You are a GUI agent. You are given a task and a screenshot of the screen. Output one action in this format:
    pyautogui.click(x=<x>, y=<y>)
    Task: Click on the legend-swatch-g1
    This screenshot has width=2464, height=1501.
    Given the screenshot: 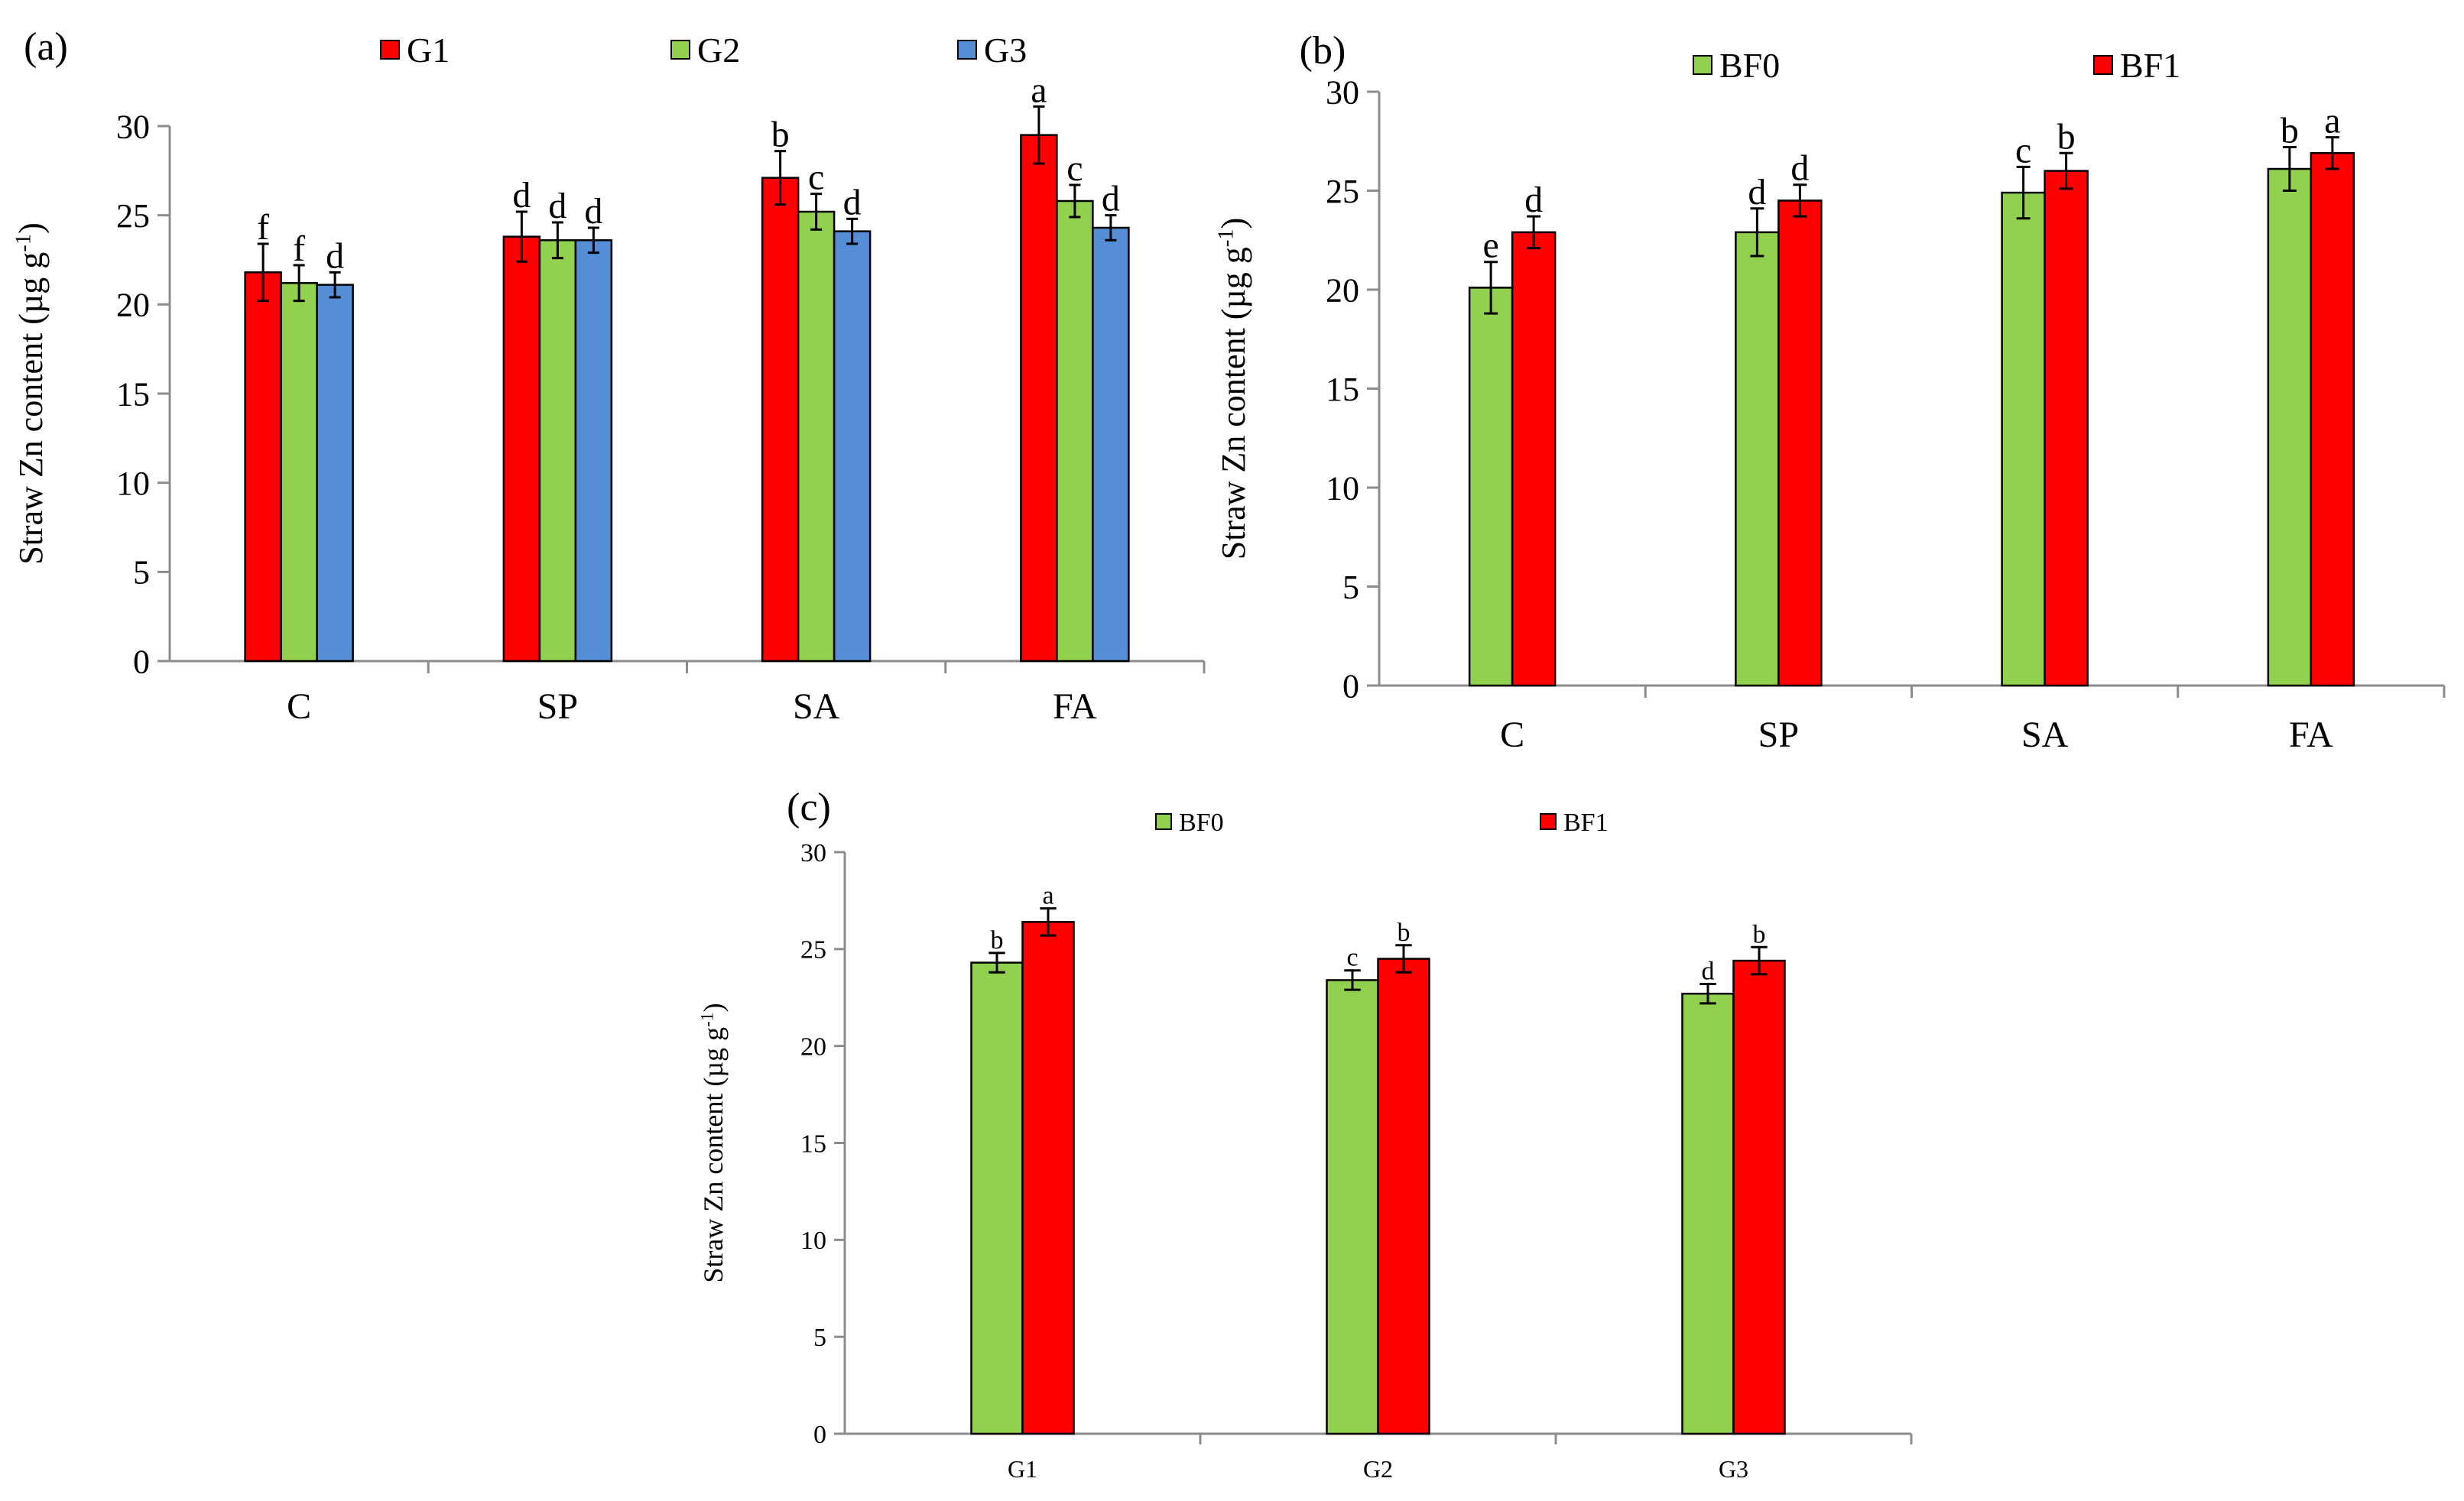 What is the action you would take?
    pyautogui.click(x=390, y=50)
    